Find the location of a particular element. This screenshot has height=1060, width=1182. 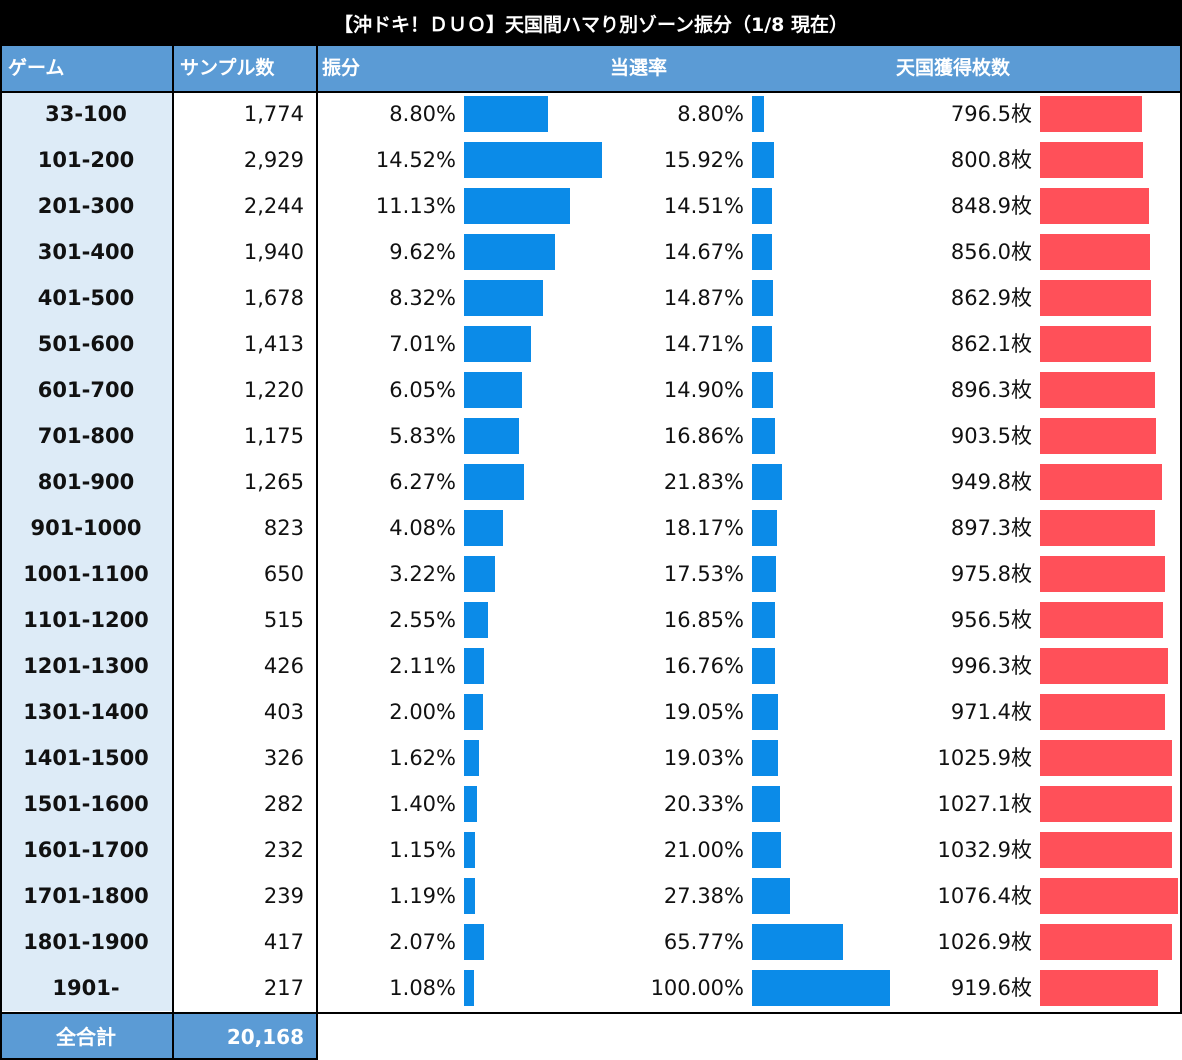

sample-count: 239 is located at coordinates (283, 896).